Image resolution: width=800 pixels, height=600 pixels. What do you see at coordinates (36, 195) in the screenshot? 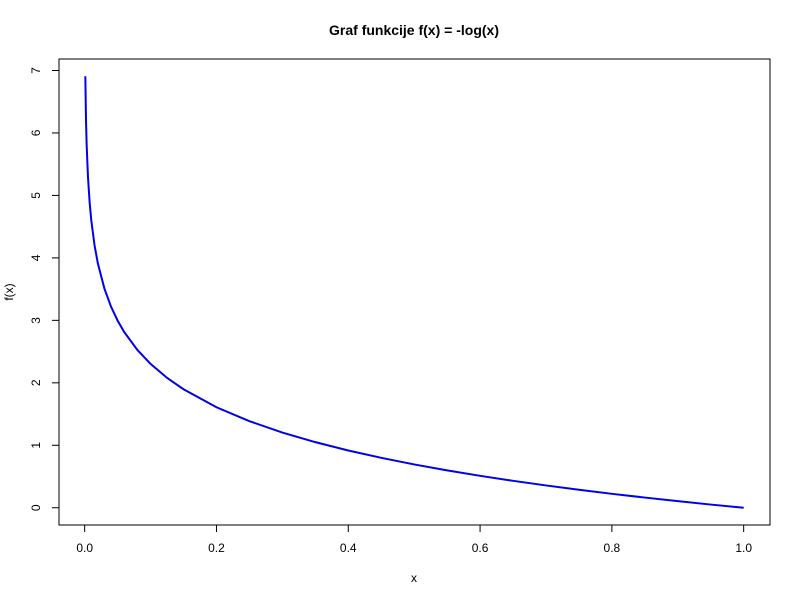
I see `y-tick-label: 5` at bounding box center [36, 195].